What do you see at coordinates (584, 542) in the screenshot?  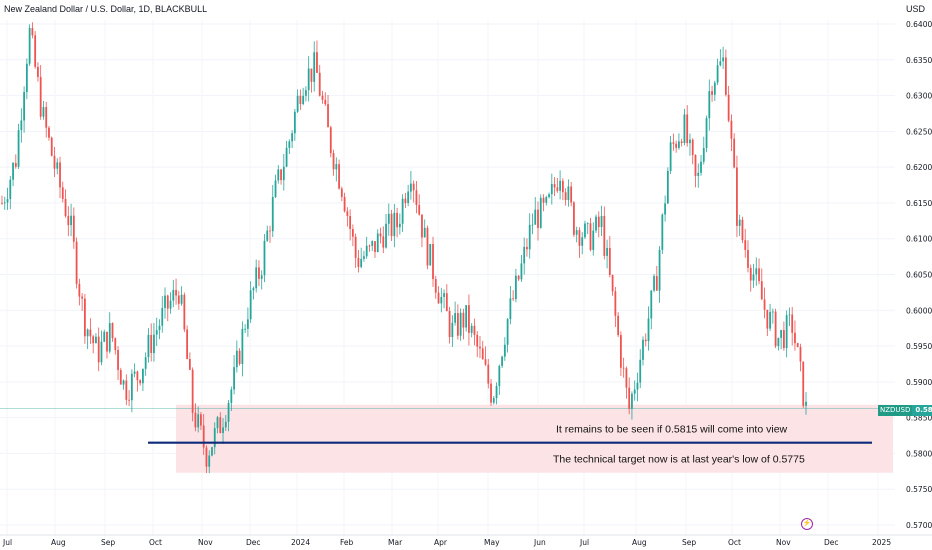 I see `x-tick-label: Jul` at bounding box center [584, 542].